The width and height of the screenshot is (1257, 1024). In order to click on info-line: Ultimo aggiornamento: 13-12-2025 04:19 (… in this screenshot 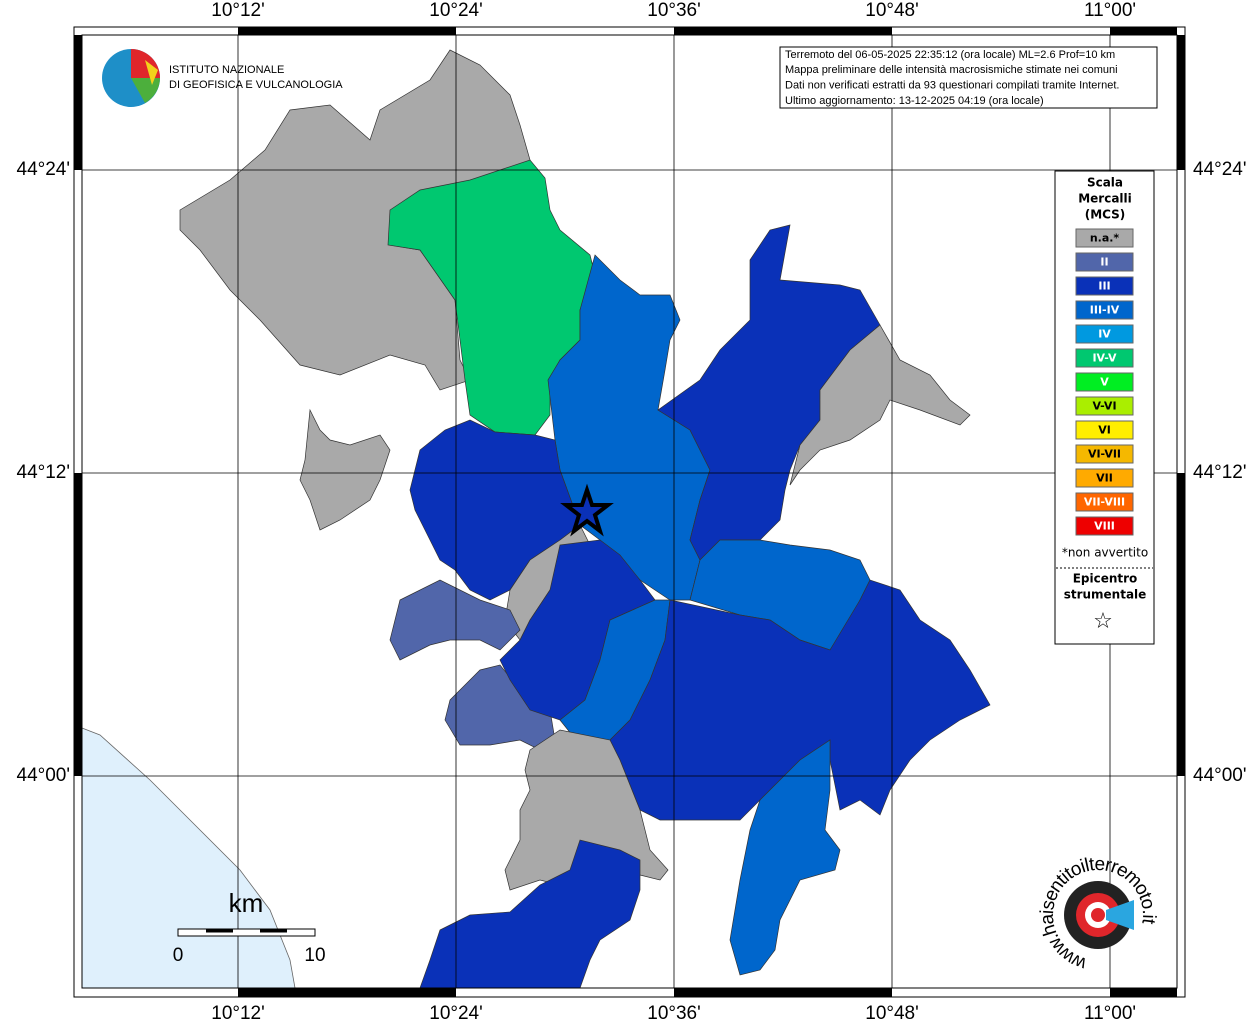, I will do `click(914, 101)`.